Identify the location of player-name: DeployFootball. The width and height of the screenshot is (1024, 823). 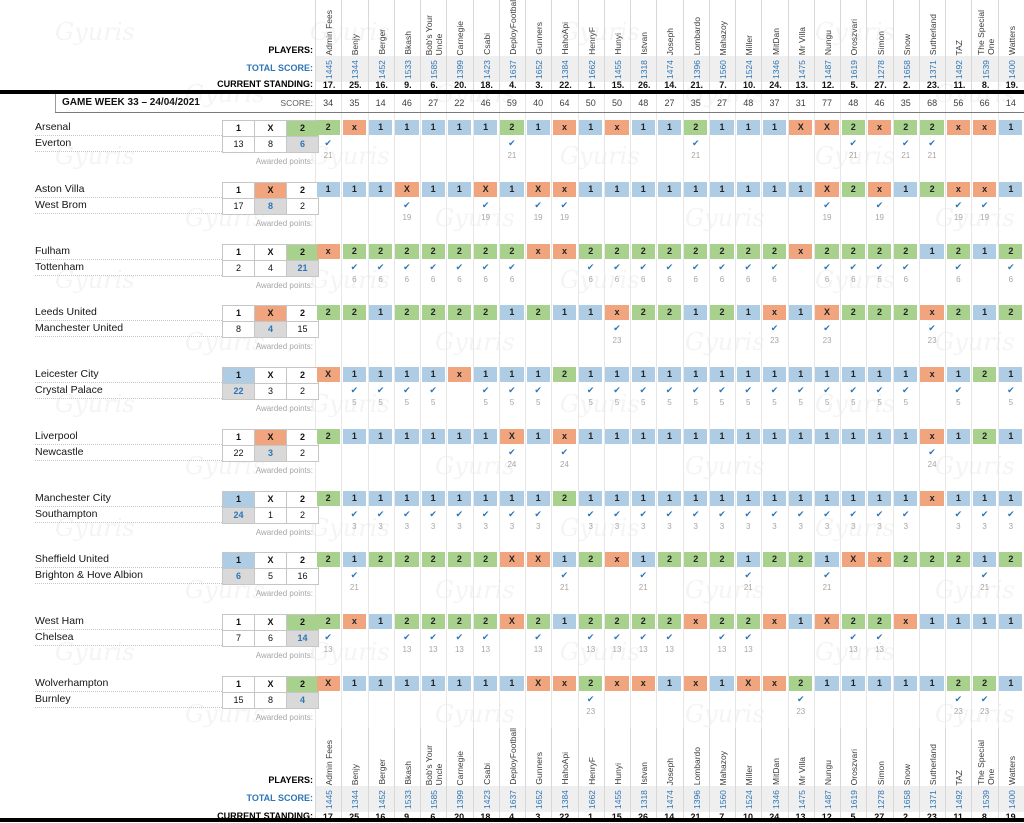
(512, 756).